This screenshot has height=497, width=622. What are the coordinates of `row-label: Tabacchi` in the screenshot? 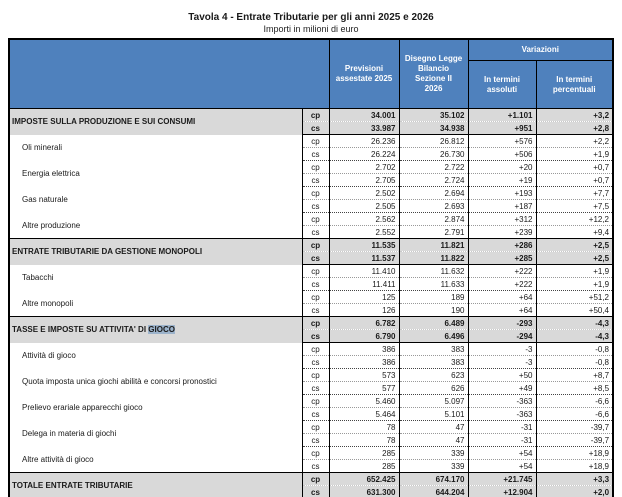 It's located at (155, 277).